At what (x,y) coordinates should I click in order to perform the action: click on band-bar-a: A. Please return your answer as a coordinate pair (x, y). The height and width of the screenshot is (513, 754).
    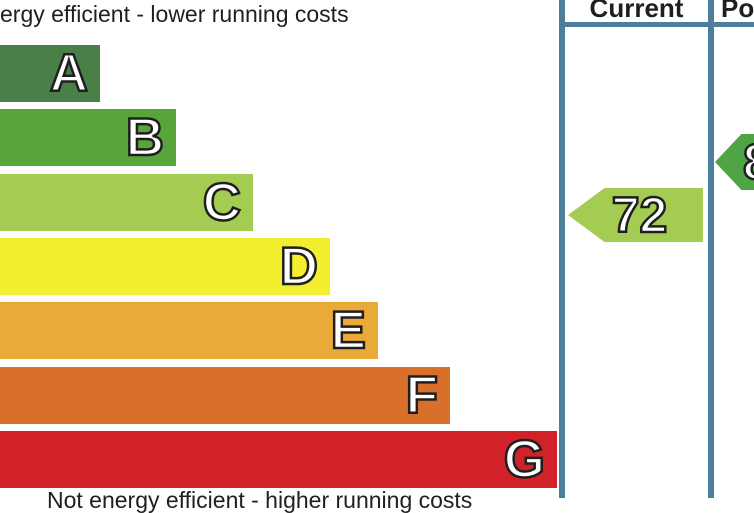
    Looking at the image, I should click on (50, 73).